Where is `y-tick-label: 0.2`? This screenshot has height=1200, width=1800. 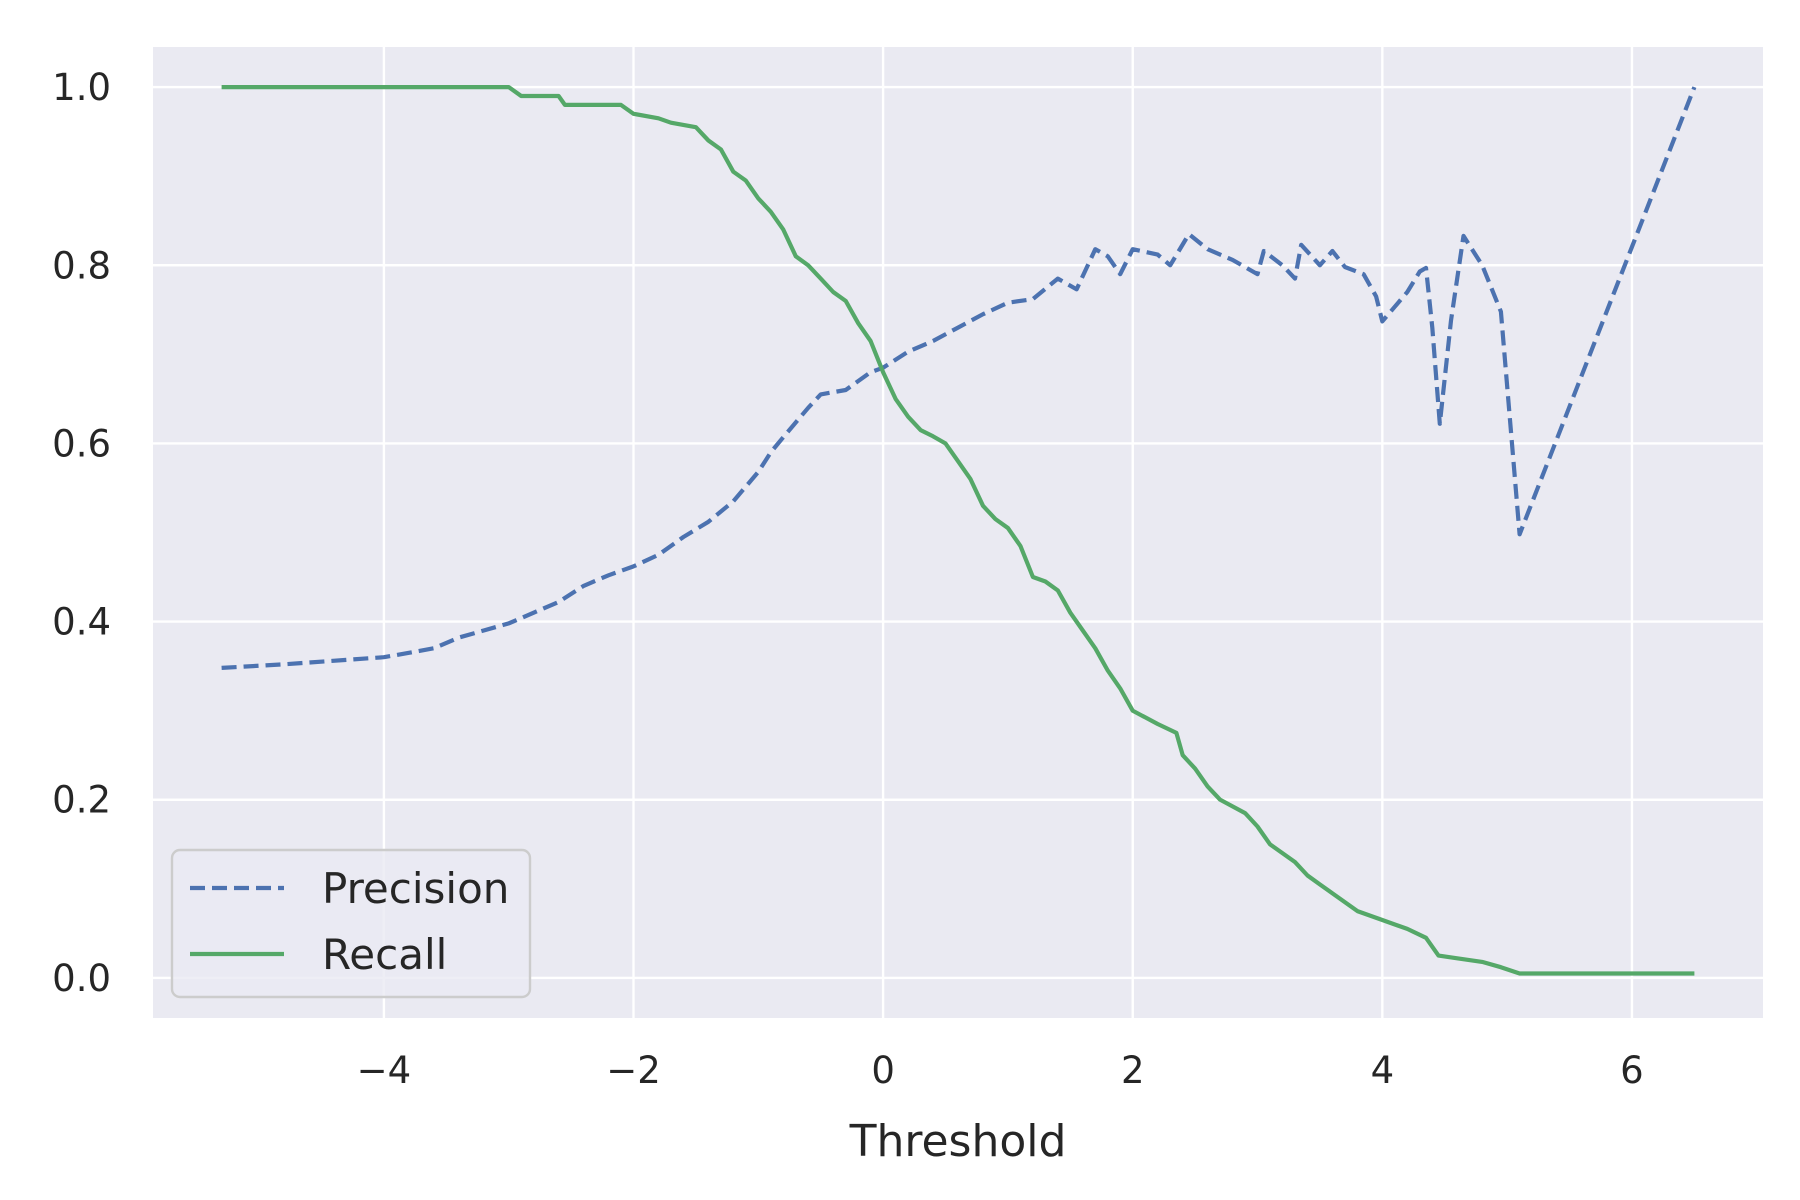
y-tick-label: 0.2 is located at coordinates (81, 800).